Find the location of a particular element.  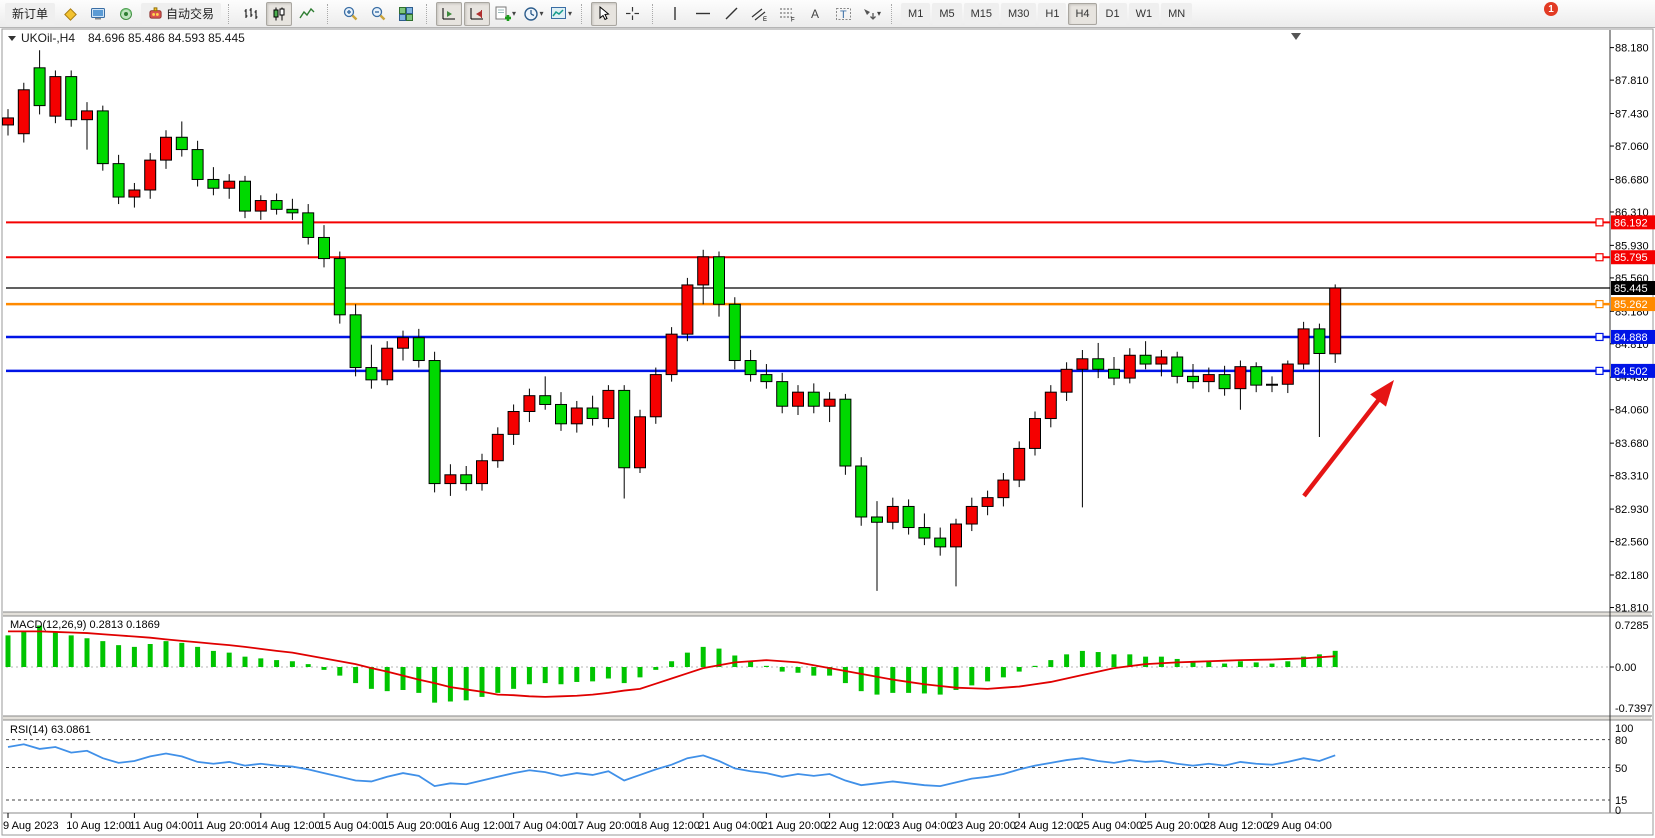

tile-windows-icon is located at coordinates (406, 13).